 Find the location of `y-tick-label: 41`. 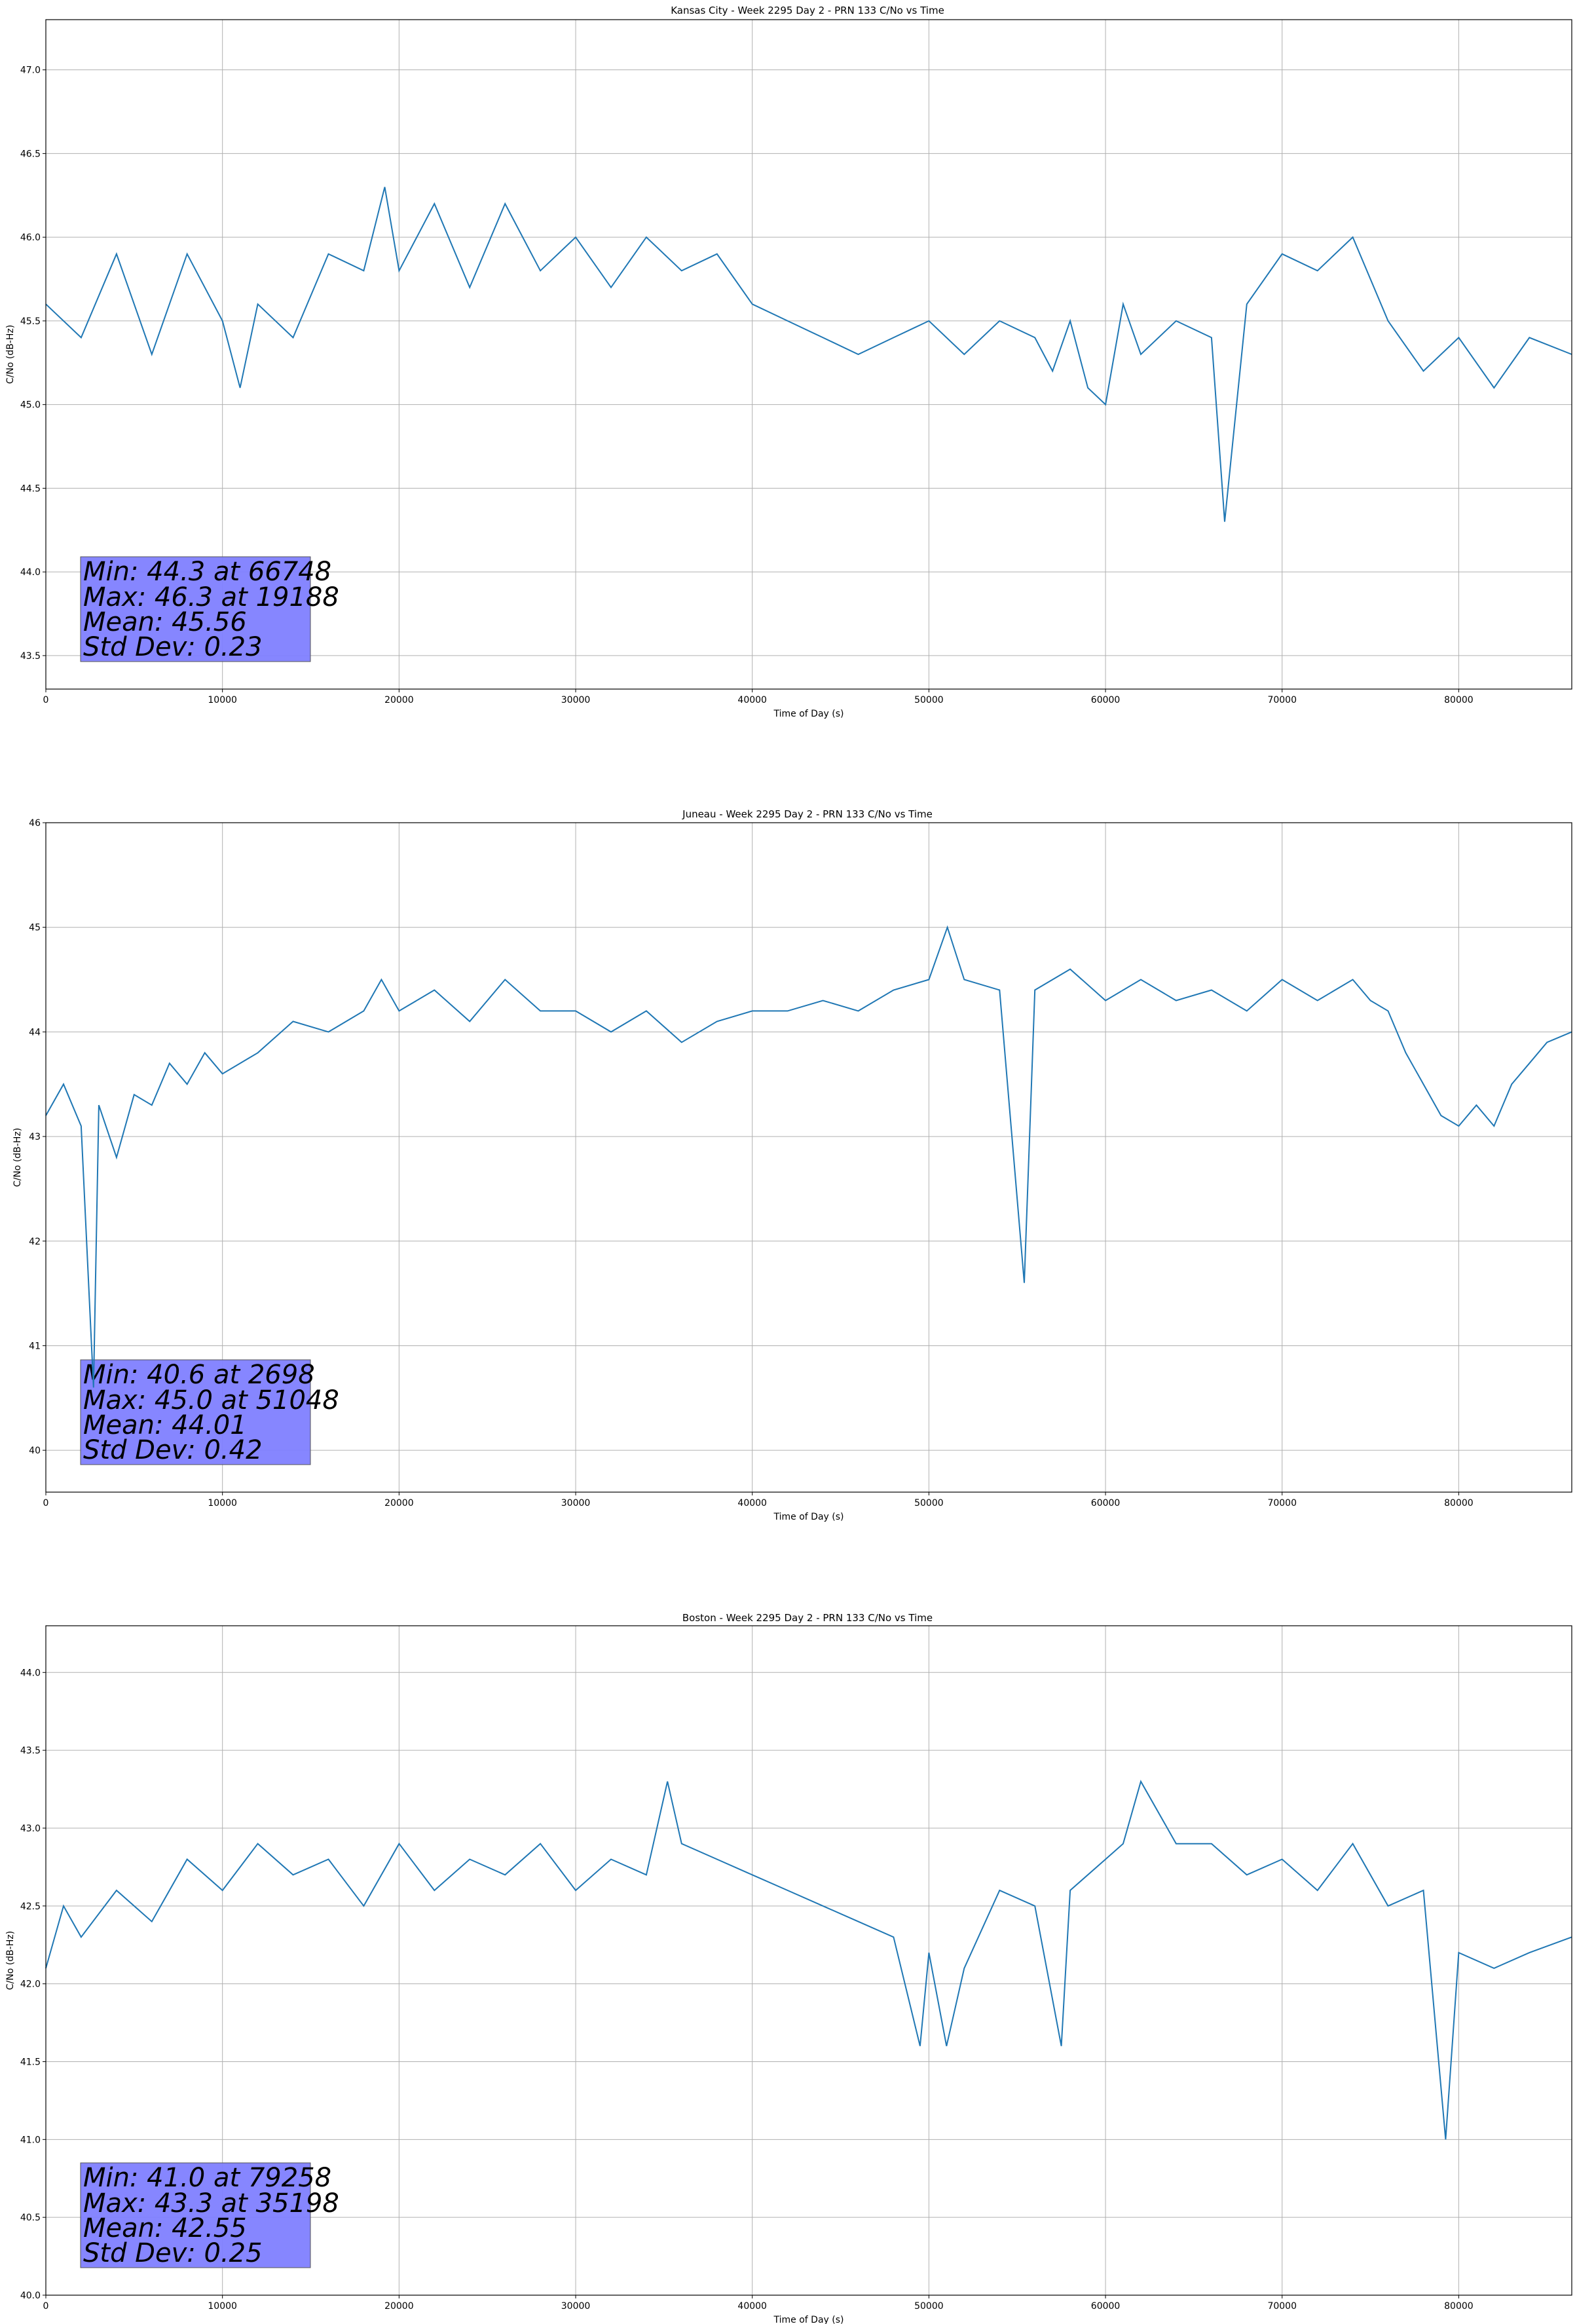

y-tick-label: 41 is located at coordinates (35, 1346).